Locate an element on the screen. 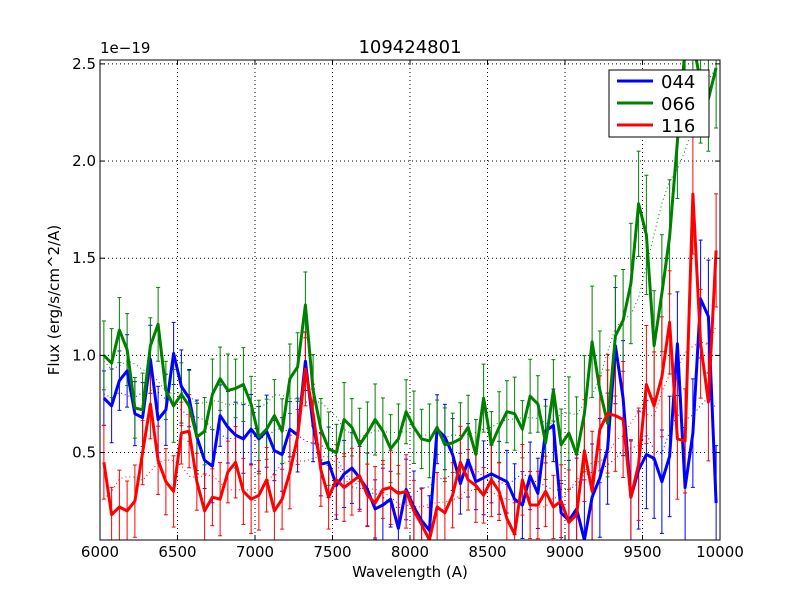  legend-label-066: 066 is located at coordinates (678, 104).